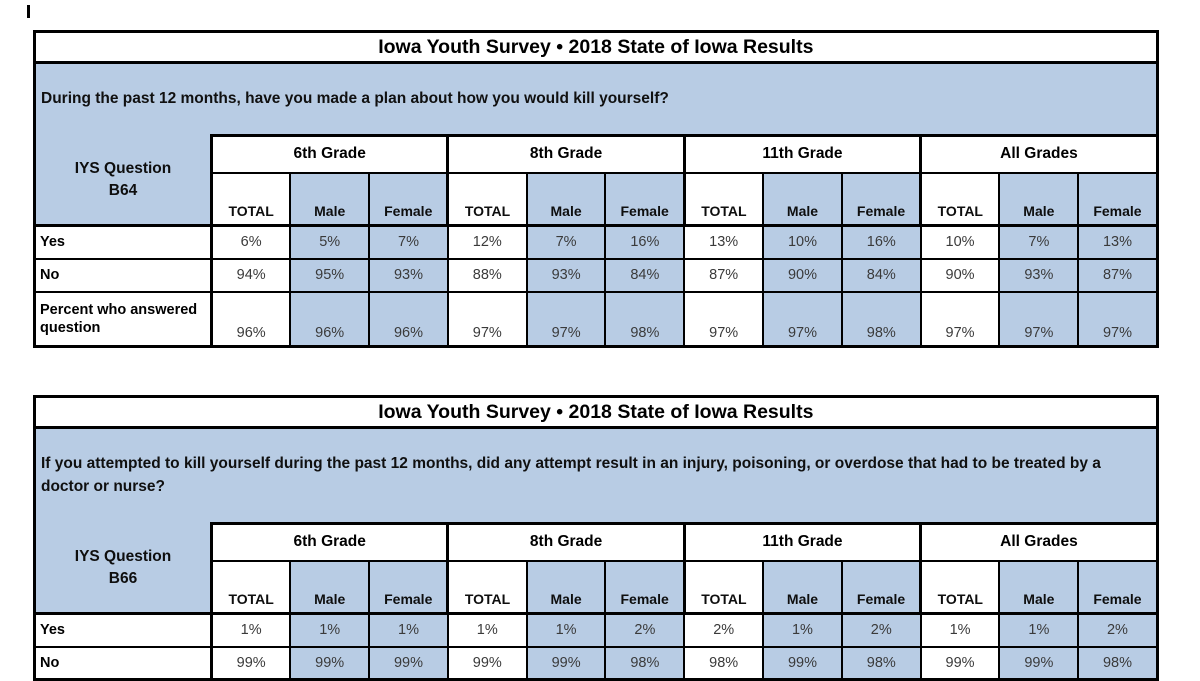 The width and height of the screenshot is (1200, 681). I want to click on data-cell: 6%, so click(251, 242).